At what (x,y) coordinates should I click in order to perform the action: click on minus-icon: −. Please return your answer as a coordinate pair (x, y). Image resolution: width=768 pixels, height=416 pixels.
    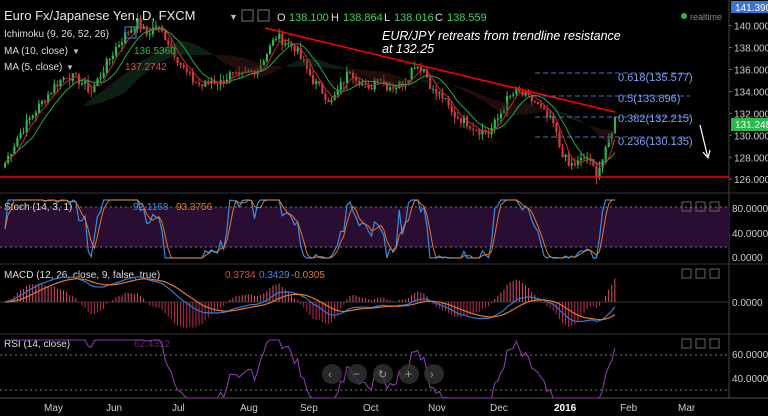
    Looking at the image, I should click on (356, 374).